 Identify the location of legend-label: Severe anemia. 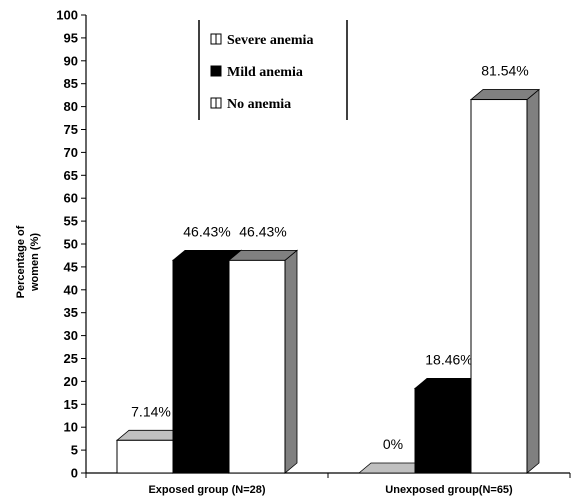
(270, 40).